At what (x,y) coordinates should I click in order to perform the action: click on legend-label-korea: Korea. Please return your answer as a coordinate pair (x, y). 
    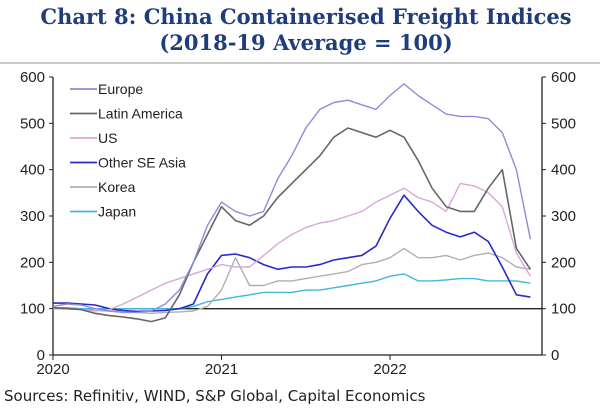
    Looking at the image, I should click on (117, 187).